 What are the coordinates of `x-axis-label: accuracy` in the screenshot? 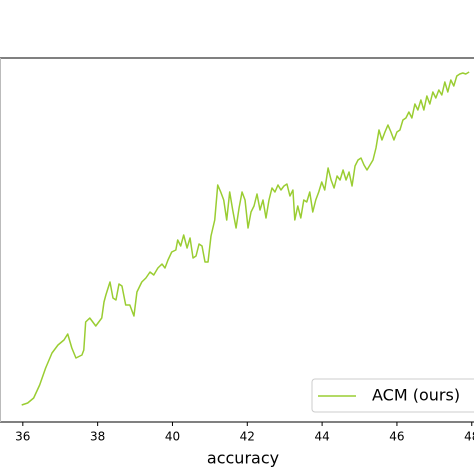 It's located at (243, 458).